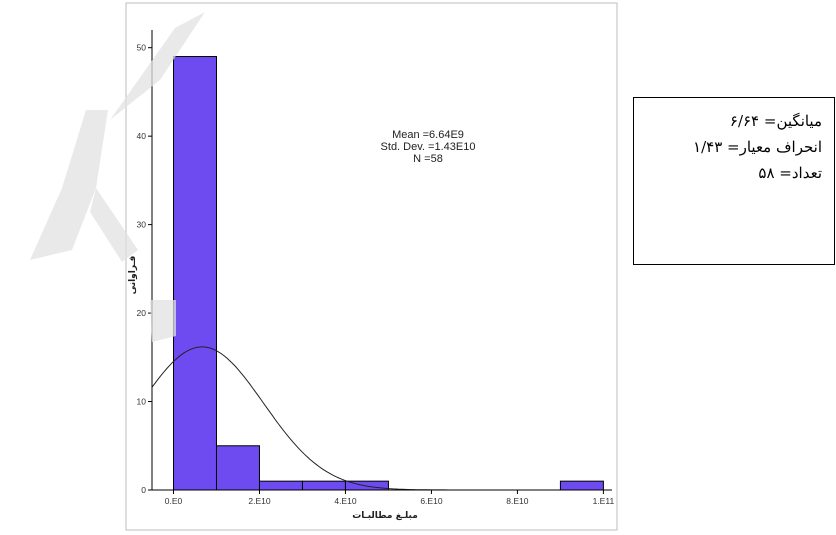 This screenshot has height=535, width=836. Describe the element at coordinates (142, 313) in the screenshot. I see `y-tick-label: 20` at that location.